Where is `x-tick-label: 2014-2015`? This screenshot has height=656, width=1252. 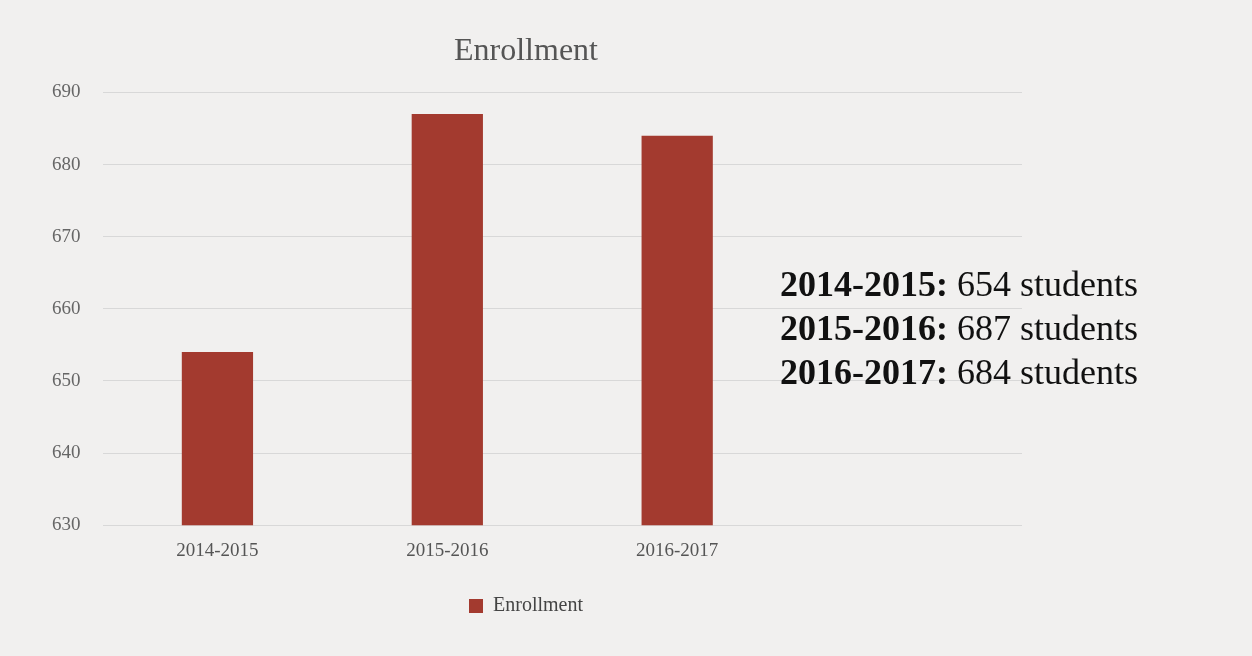
x-tick-label: 2014-2015 is located at coordinates (217, 549).